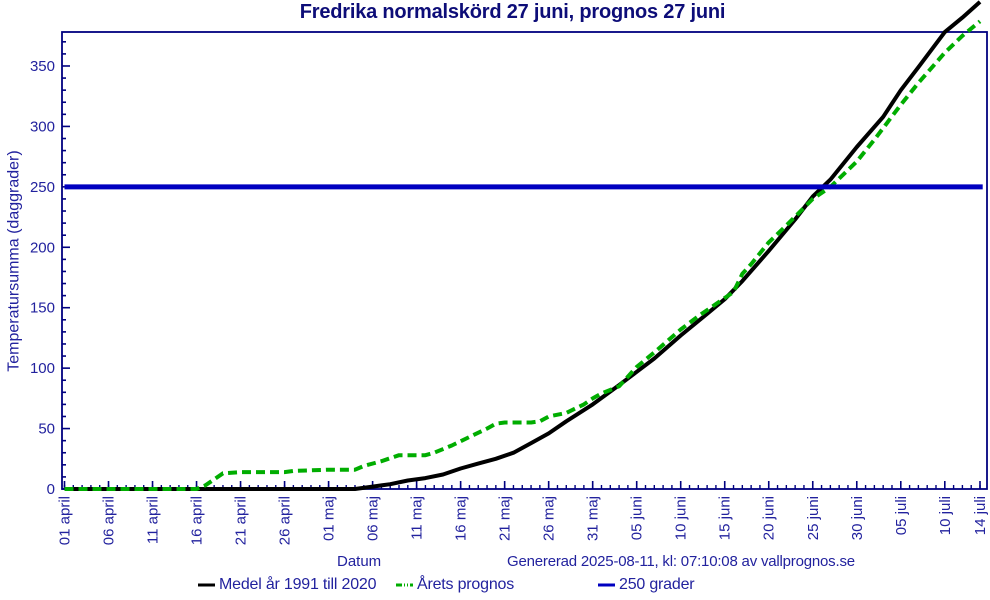 This screenshot has height=600, width=990. Describe the element at coordinates (42, 247) in the screenshot. I see `y-tick-label: 200` at that location.